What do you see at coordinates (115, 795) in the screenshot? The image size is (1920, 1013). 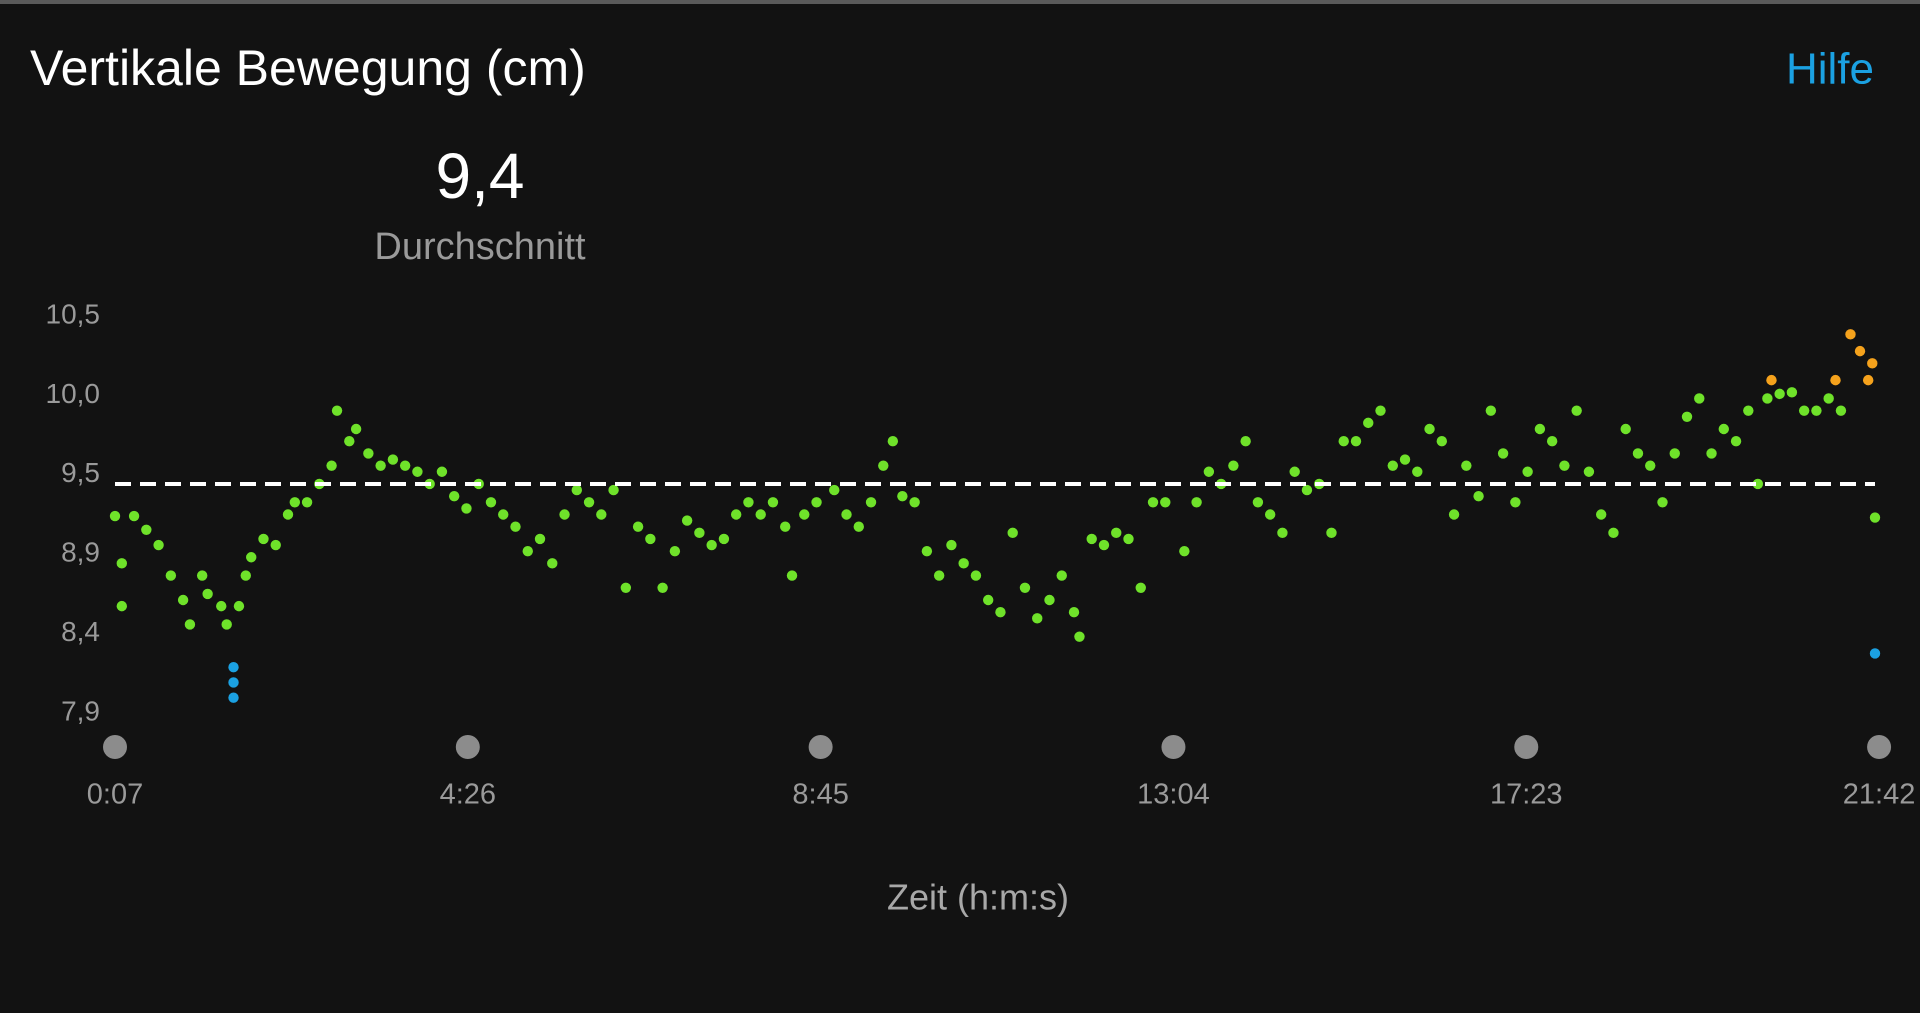 I see `x-tick-label: 0:07` at bounding box center [115, 795].